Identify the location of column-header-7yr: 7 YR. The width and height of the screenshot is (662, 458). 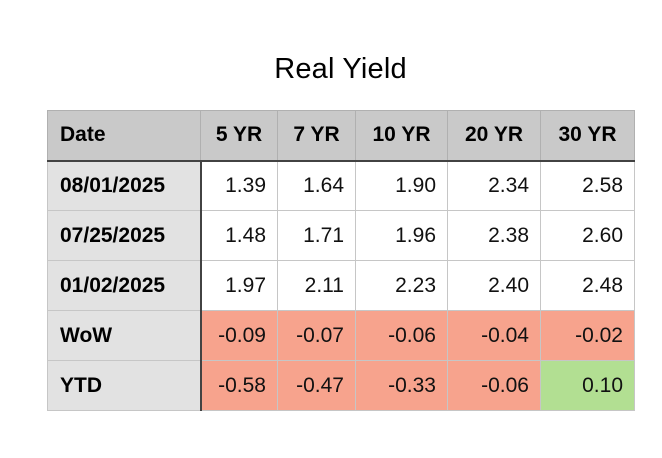
(316, 136).